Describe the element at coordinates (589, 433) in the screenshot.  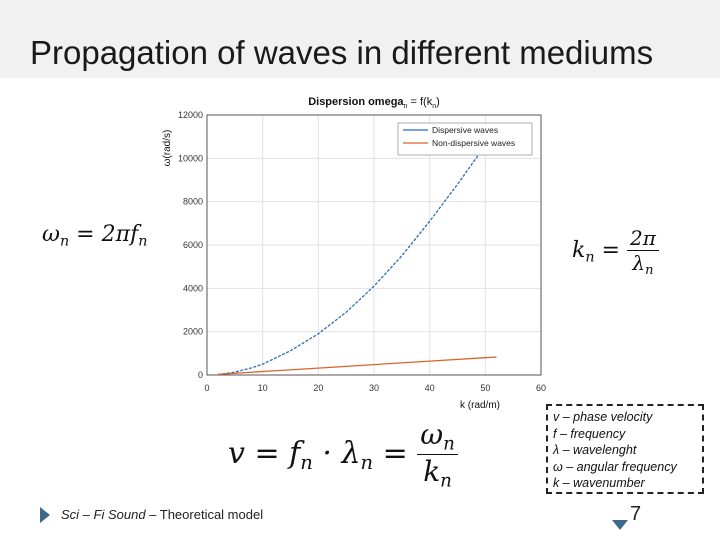
I see `legend-line: f – frequency` at that location.